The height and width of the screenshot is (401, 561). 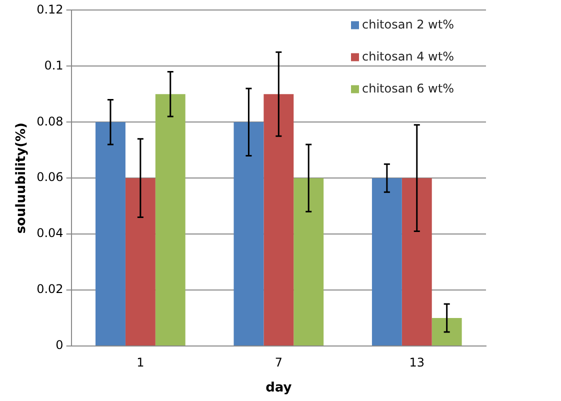 What do you see at coordinates (54, 65) in the screenshot?
I see `y-tick-label: 0.1` at bounding box center [54, 65].